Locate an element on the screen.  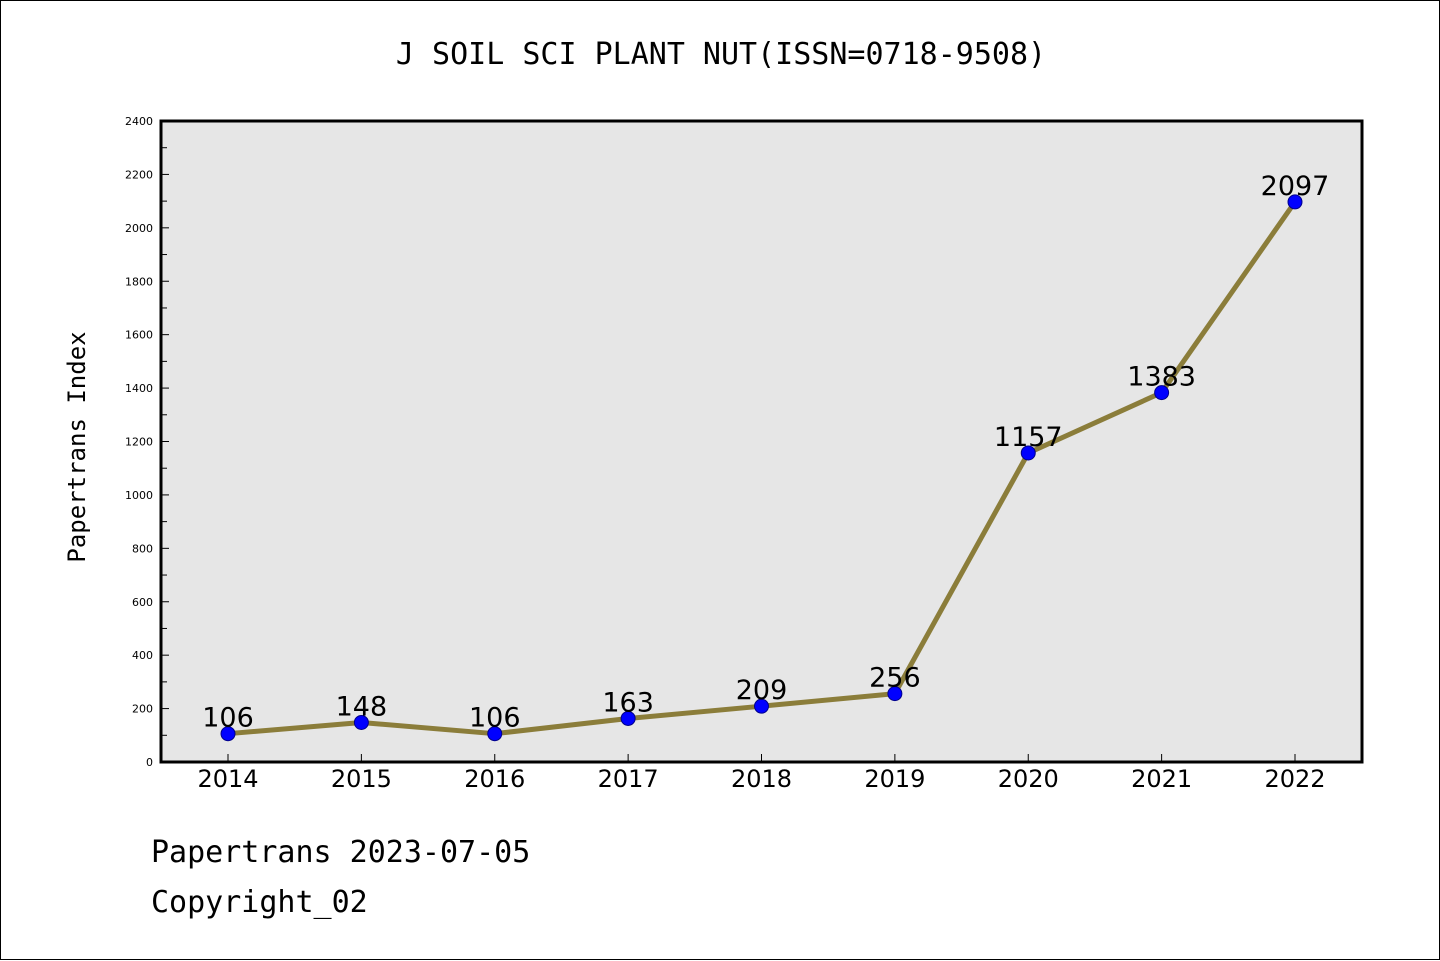
x-tick-label: 2021 is located at coordinates (1161, 779).